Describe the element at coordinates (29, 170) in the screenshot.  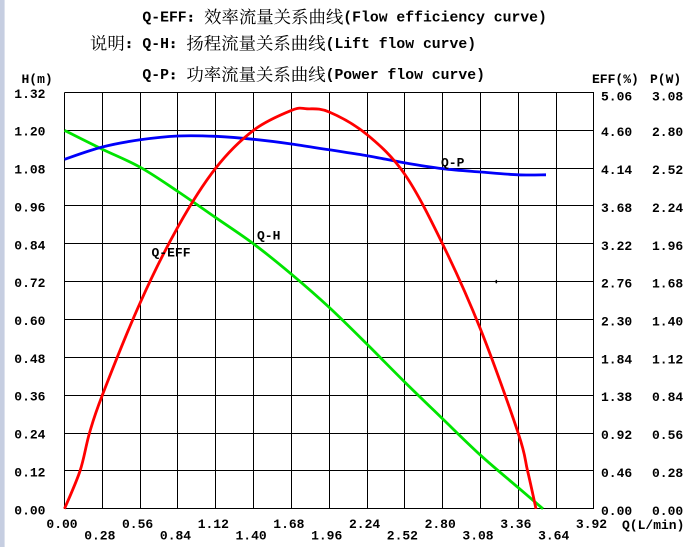
I see `svg-text: 1.08` at that location.